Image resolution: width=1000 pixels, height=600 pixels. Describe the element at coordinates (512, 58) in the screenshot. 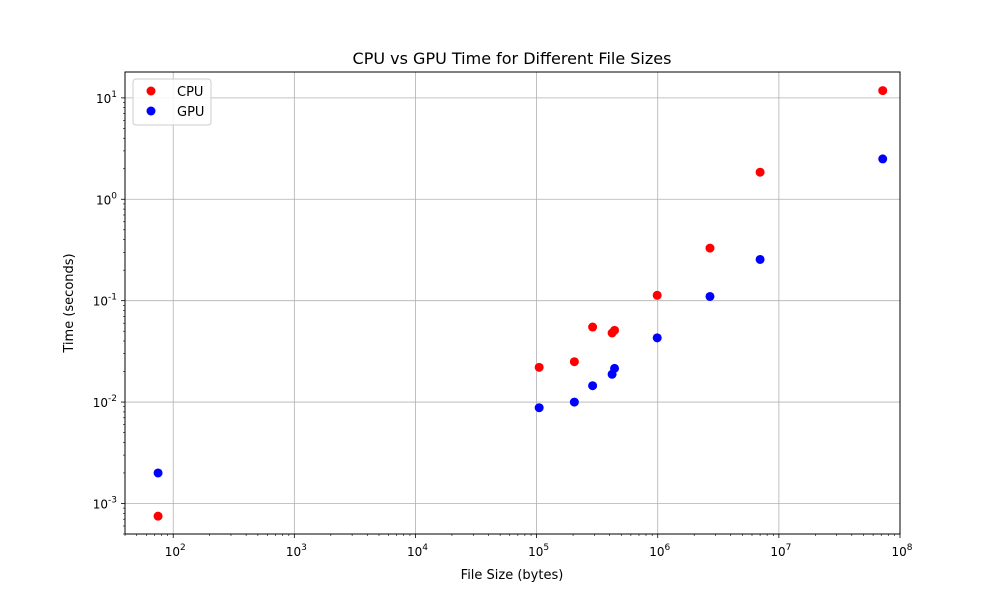

I see `chart-title: CPU vs GPU Time for Different File Sizes` at that location.